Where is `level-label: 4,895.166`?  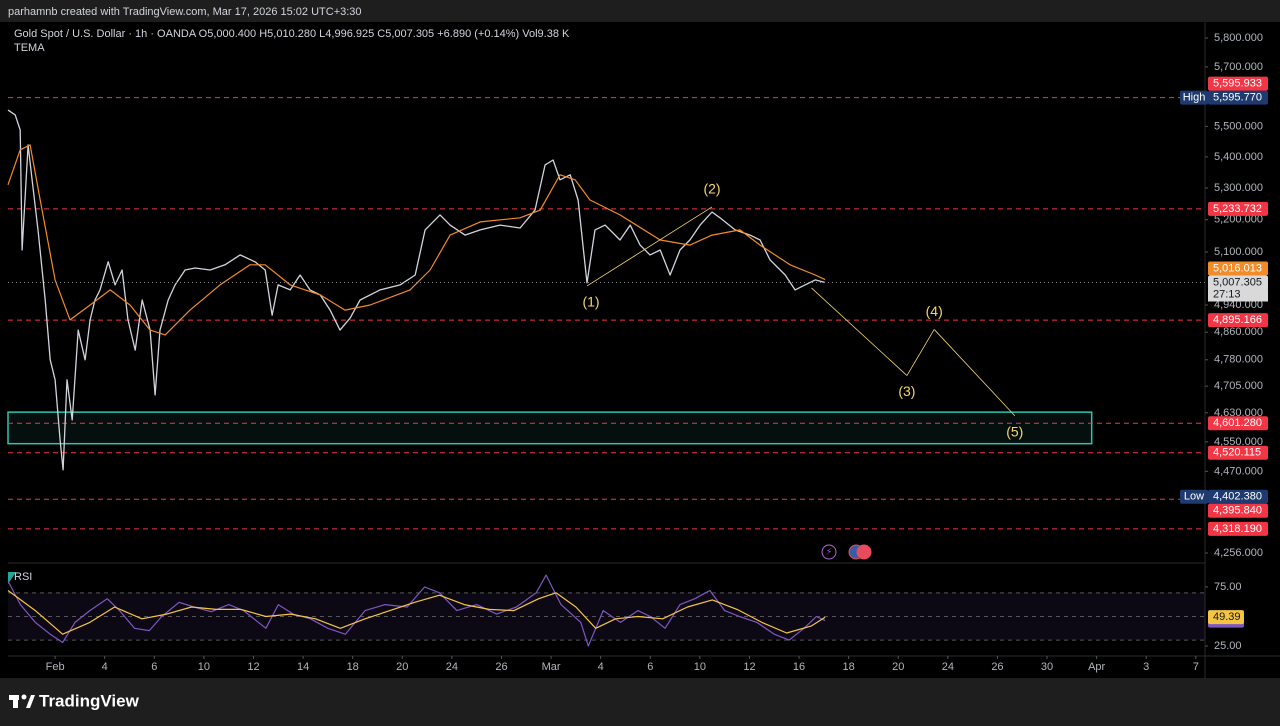
level-label: 4,895.166 is located at coordinates (1237, 320).